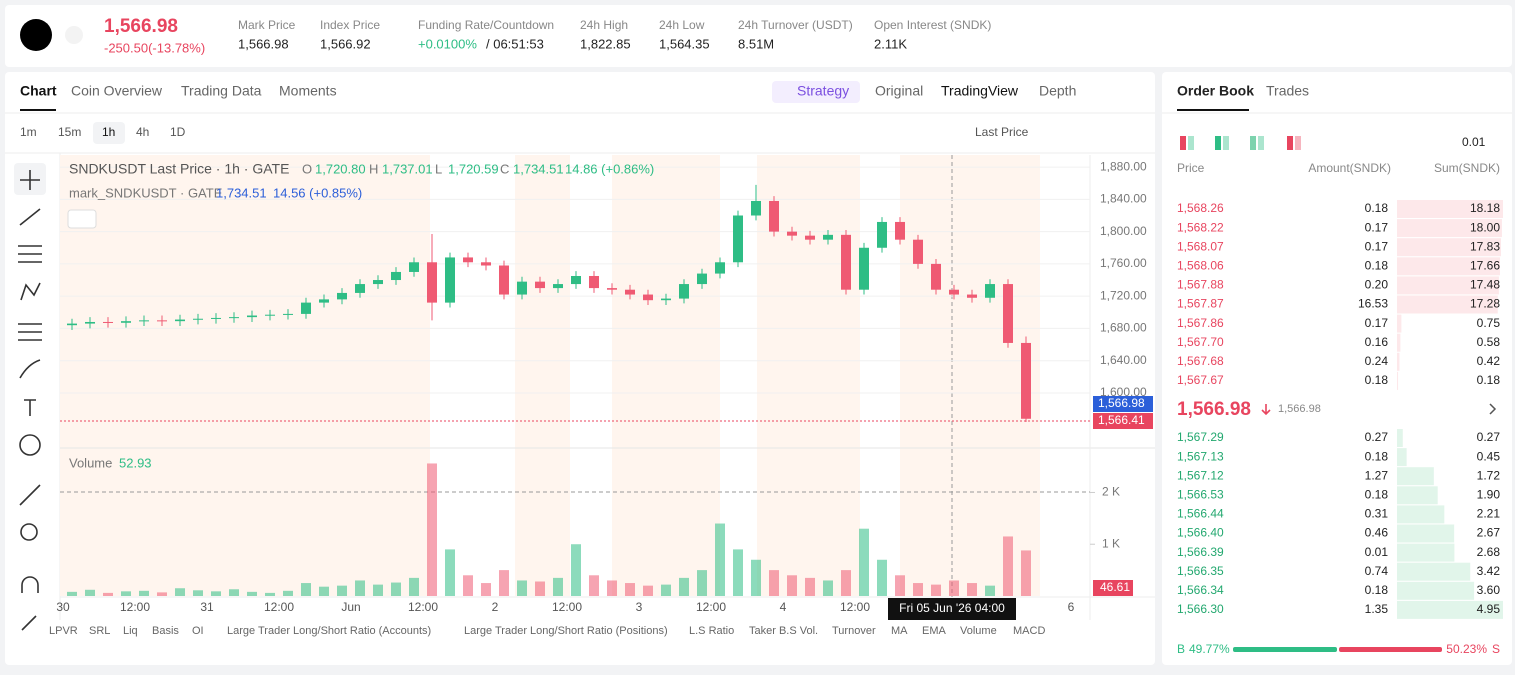 This screenshot has width=1515, height=675. Describe the element at coordinates (198, 631) in the screenshot. I see `indicator: OI` at that location.